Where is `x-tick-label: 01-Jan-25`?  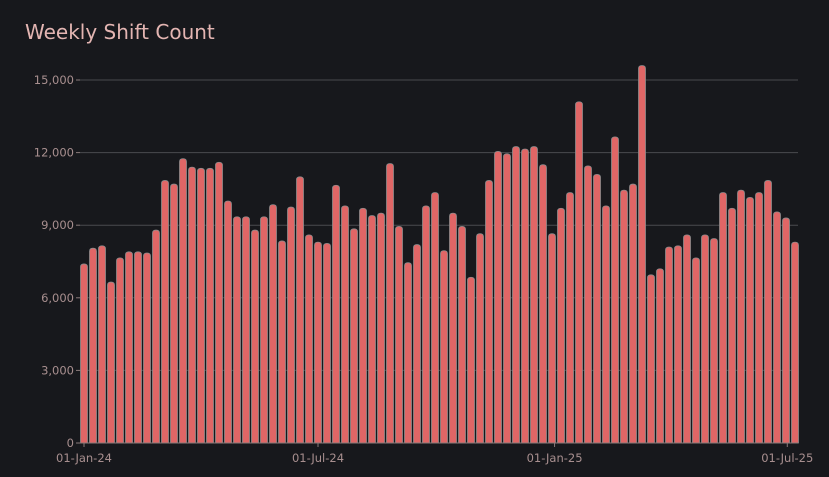
x-tick-label: 01-Jan-25 is located at coordinates (555, 458).